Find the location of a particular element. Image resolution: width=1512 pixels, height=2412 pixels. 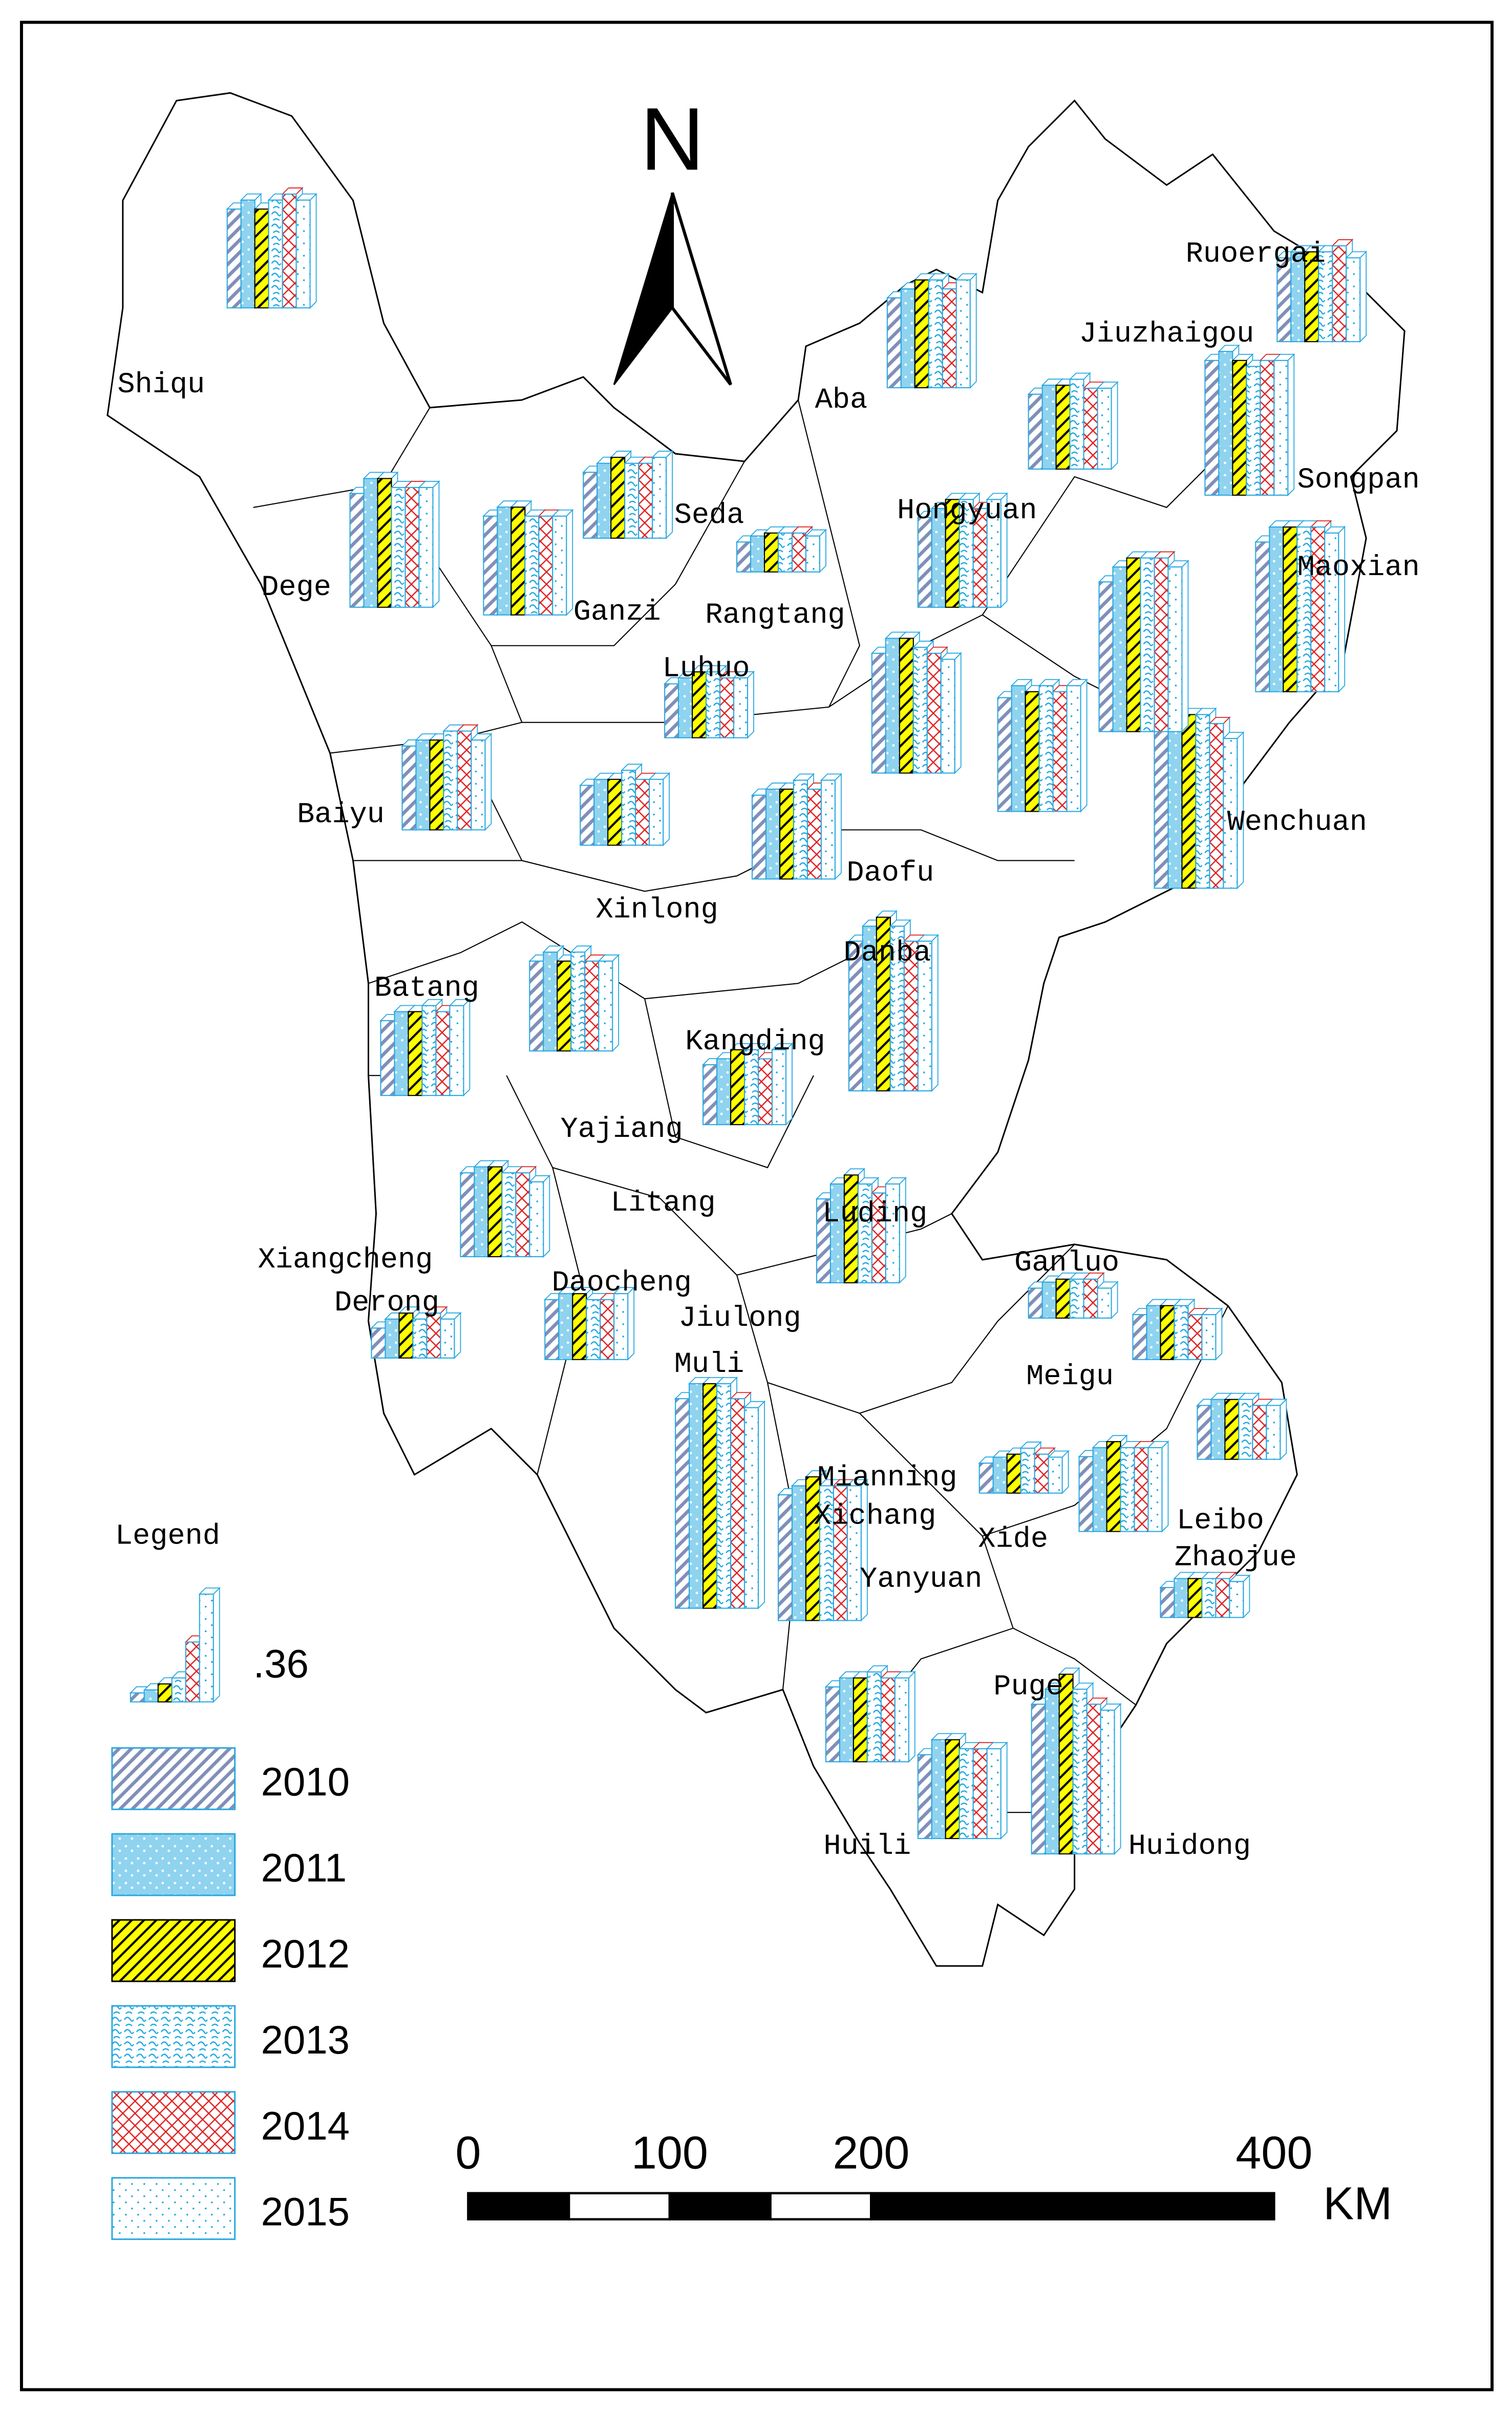

county-label: Batang is located at coordinates (426, 988).